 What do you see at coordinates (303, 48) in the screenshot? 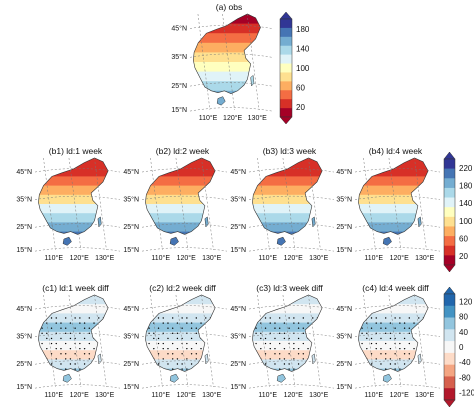
I see `colorbar-label: 140` at bounding box center [303, 48].